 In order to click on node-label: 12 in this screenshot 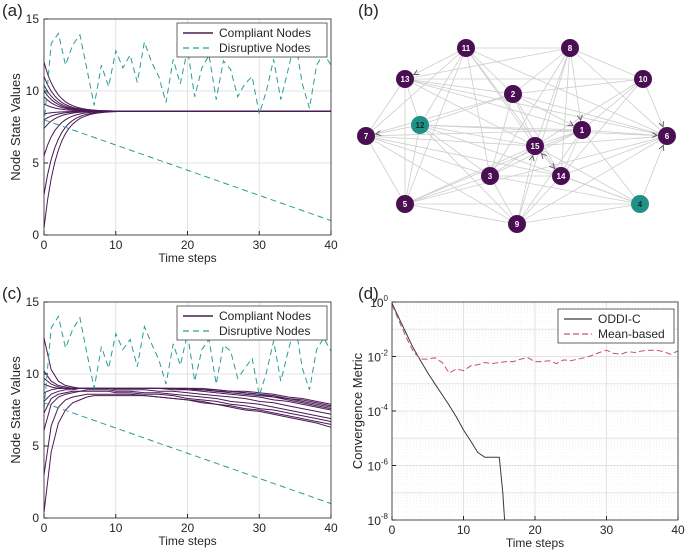, I will do `click(420, 125)`.